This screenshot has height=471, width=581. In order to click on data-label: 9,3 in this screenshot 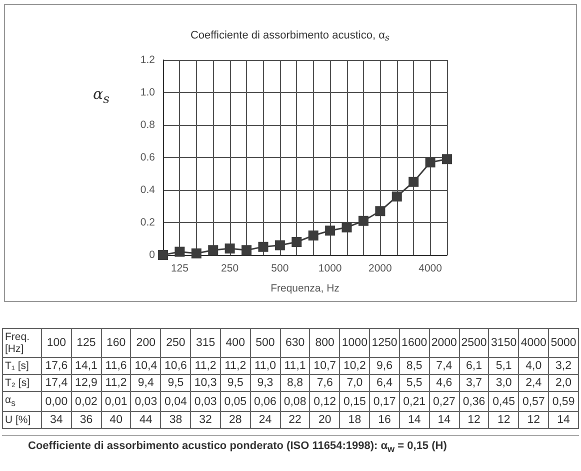, I will do `click(265, 383)`.